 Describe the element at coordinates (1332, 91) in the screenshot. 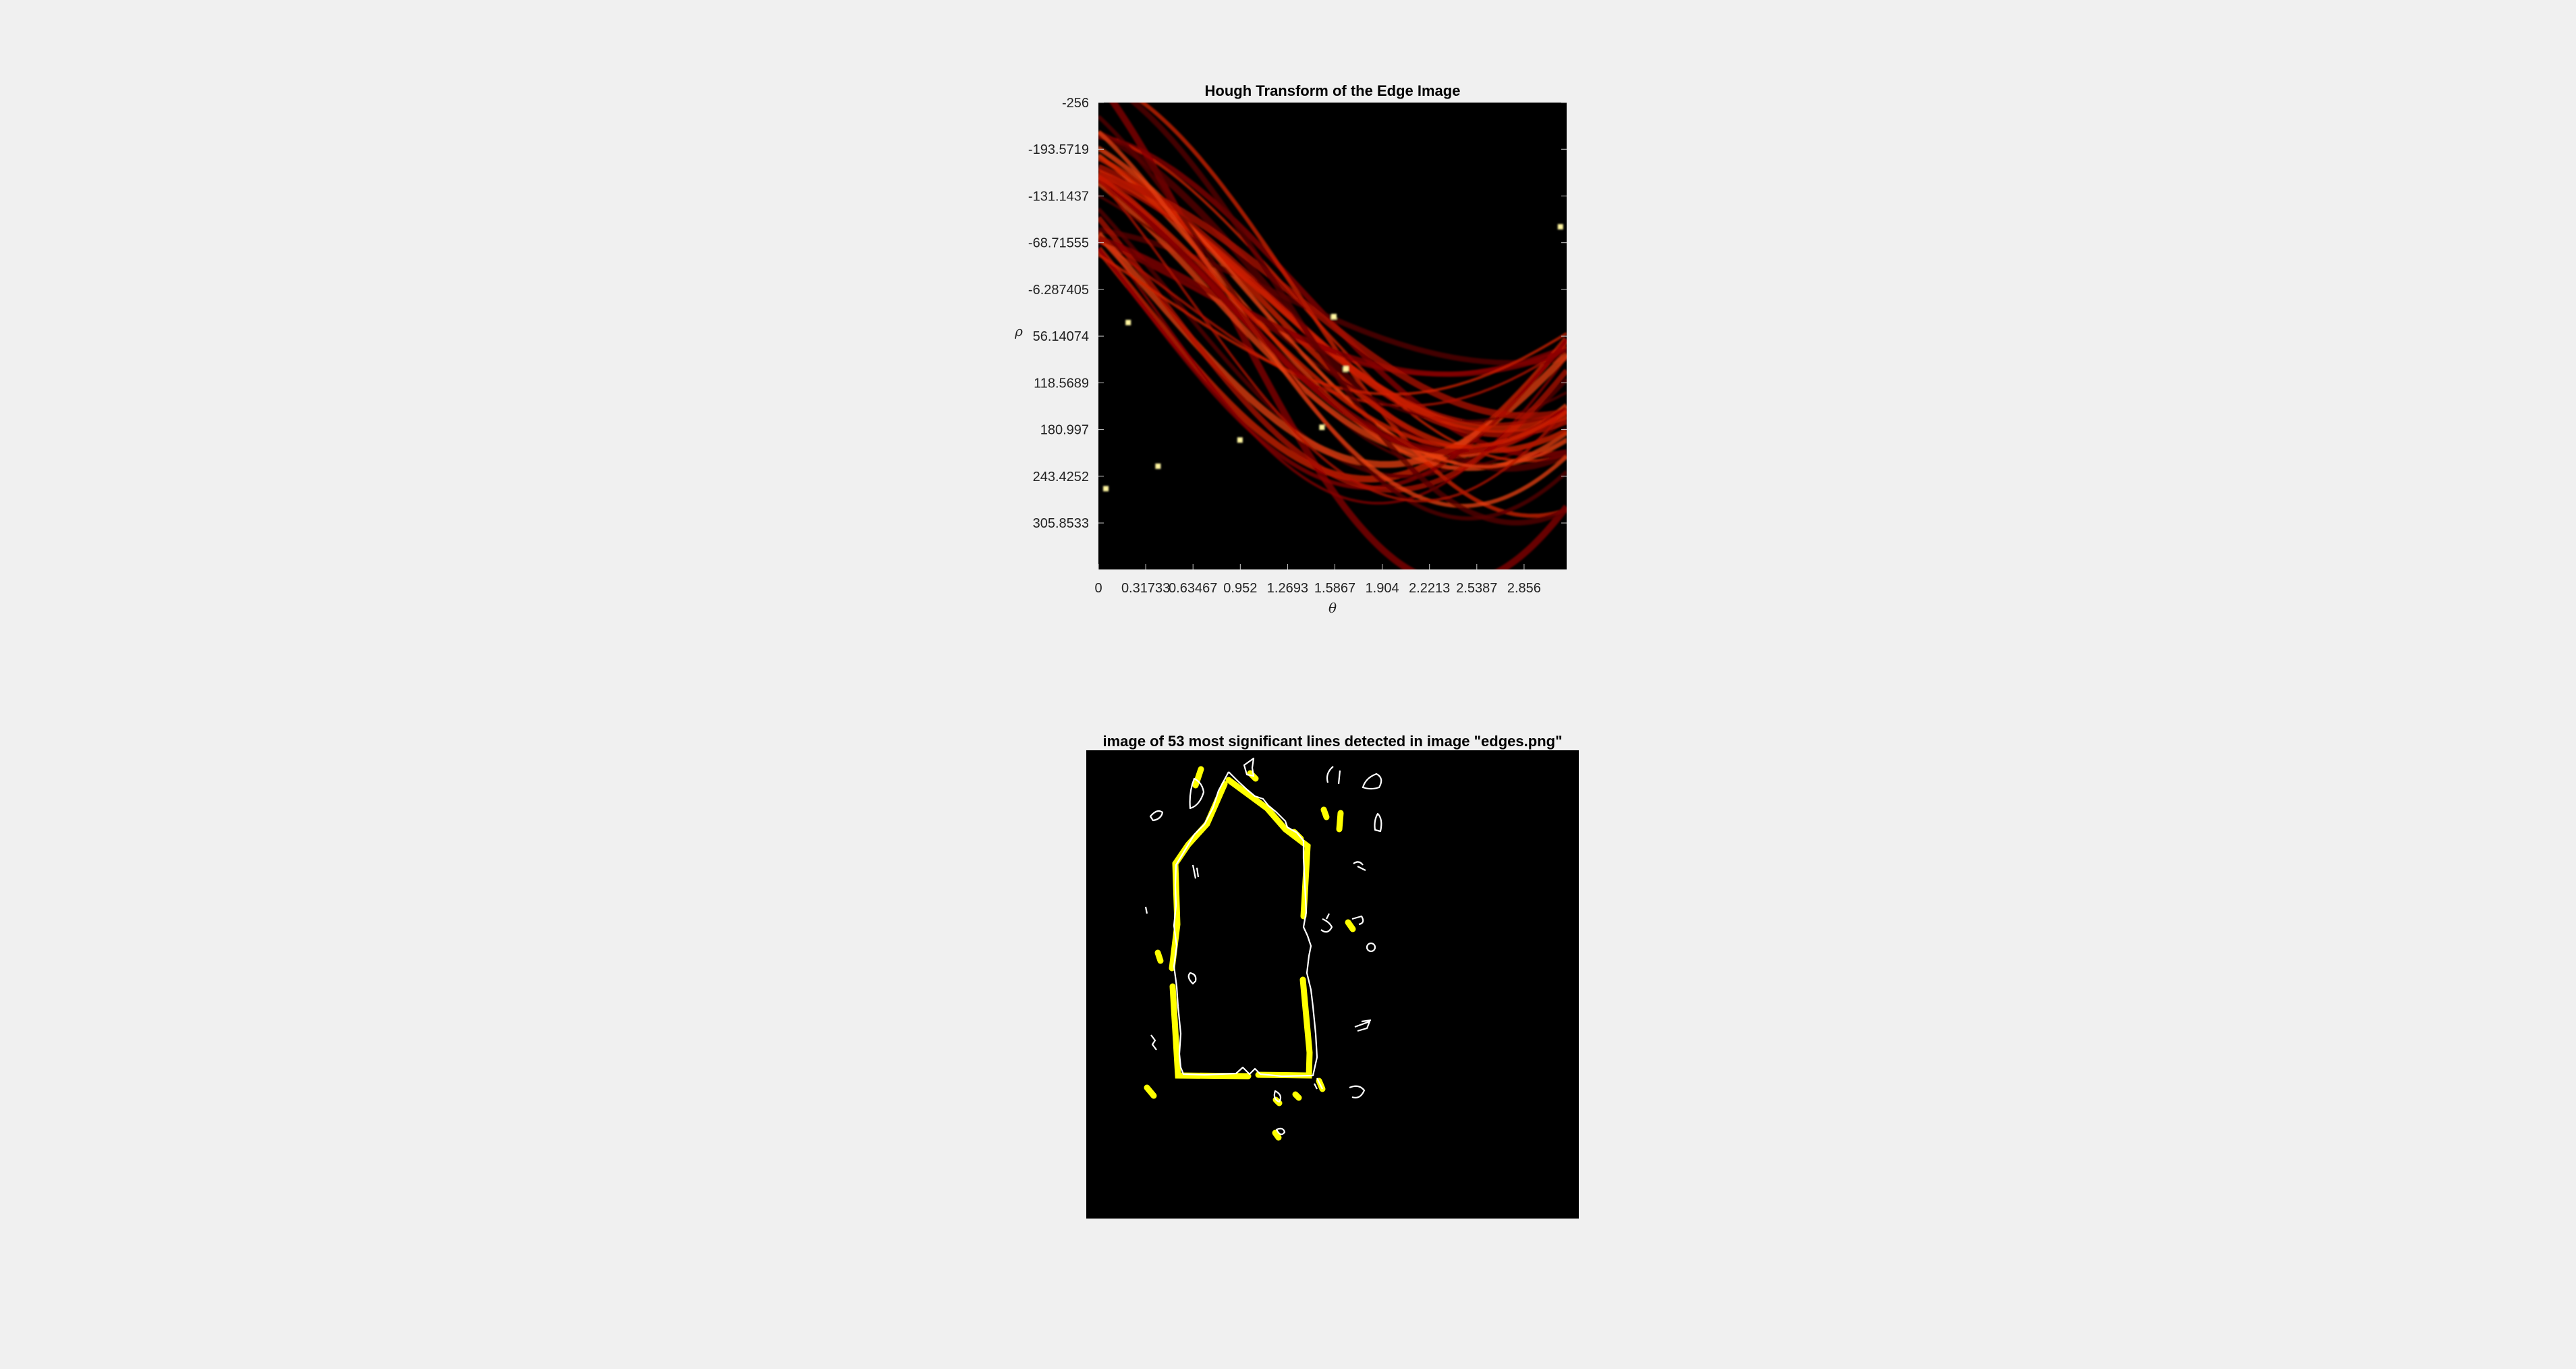

I see `hough-title: Hough Transform of the Edge Image` at that location.